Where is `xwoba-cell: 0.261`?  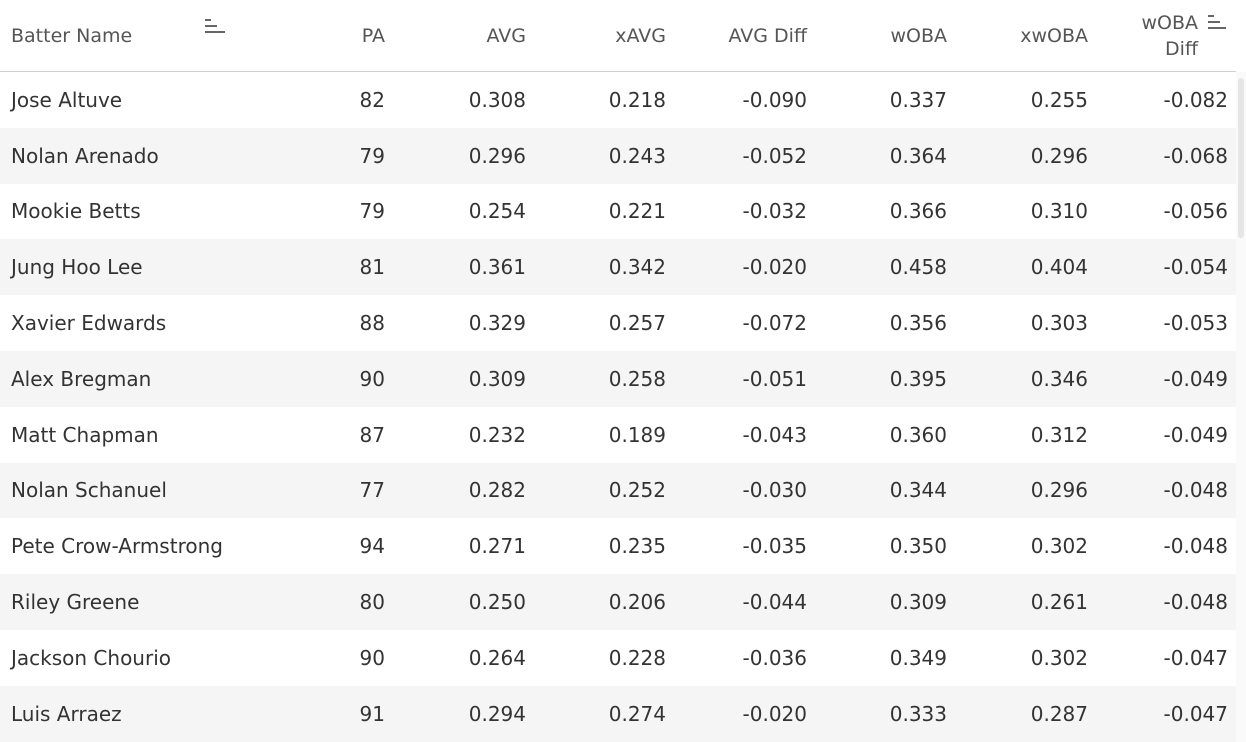
xwoba-cell: 0.261 is located at coordinates (1059, 602).